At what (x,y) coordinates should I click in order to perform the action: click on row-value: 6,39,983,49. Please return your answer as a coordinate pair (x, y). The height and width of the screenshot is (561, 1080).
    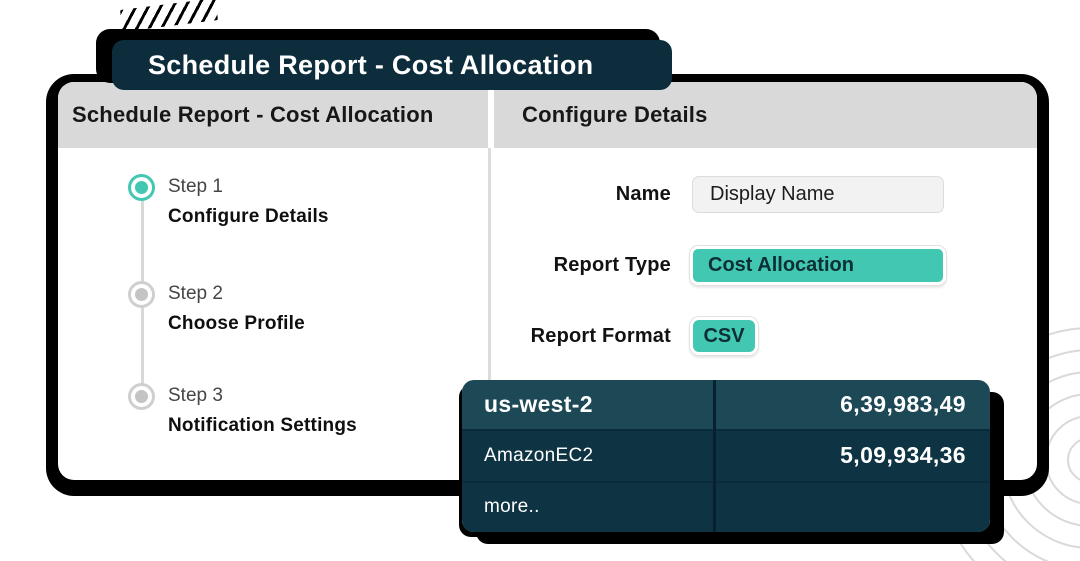
    Looking at the image, I should click on (903, 404).